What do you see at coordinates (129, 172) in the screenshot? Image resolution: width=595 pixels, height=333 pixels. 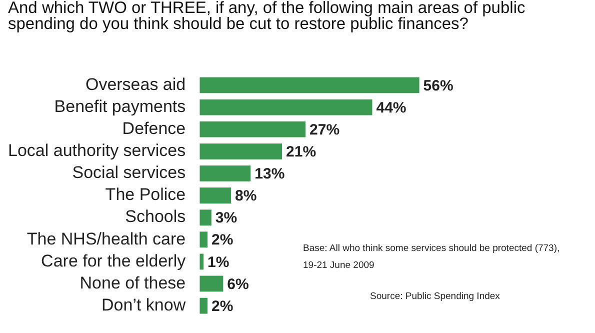 I see `y-tick-label: Social services` at bounding box center [129, 172].